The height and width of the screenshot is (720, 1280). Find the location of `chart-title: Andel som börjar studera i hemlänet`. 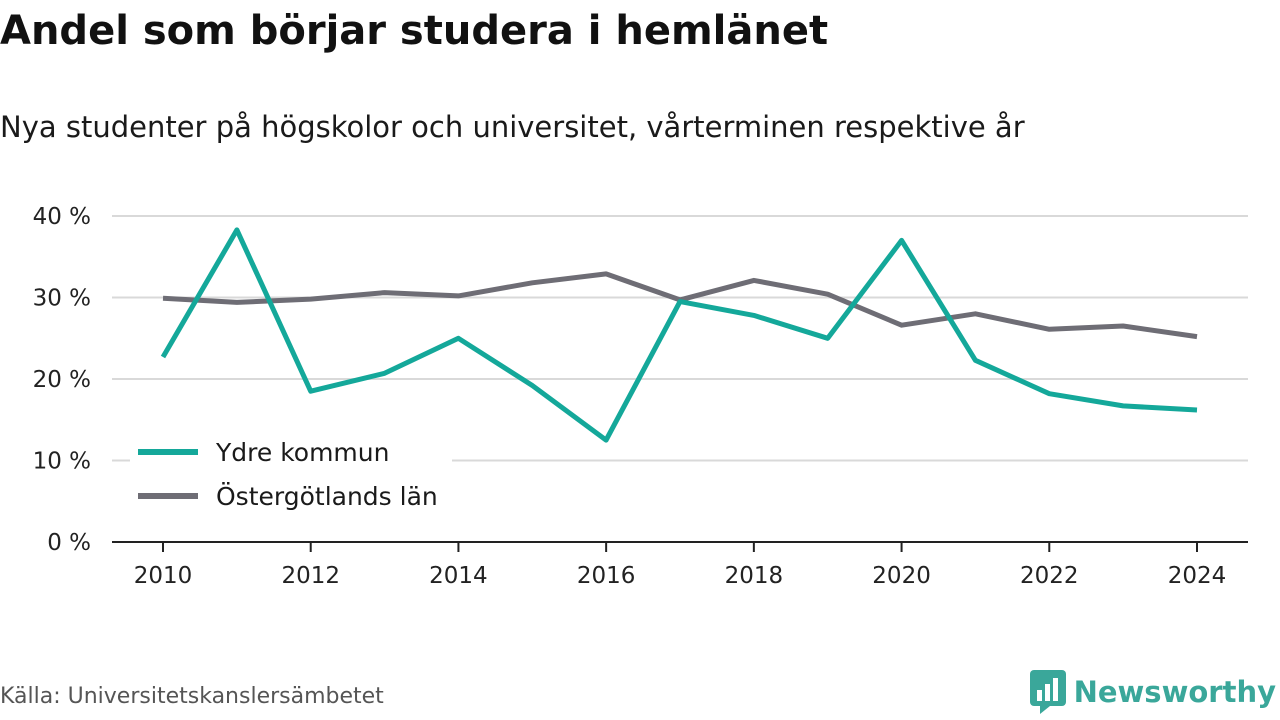

chart-title: Andel som börjar studera i hemlänet is located at coordinates (414, 31).